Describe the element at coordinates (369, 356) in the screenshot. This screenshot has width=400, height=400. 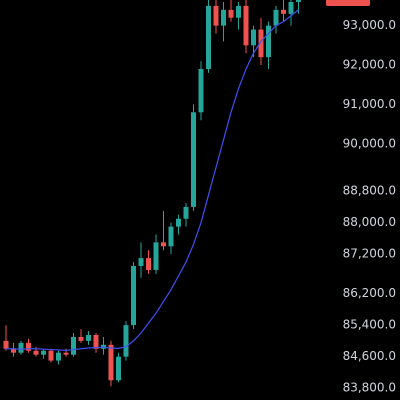
I see `y-tick-label: 84,600.0` at that location.